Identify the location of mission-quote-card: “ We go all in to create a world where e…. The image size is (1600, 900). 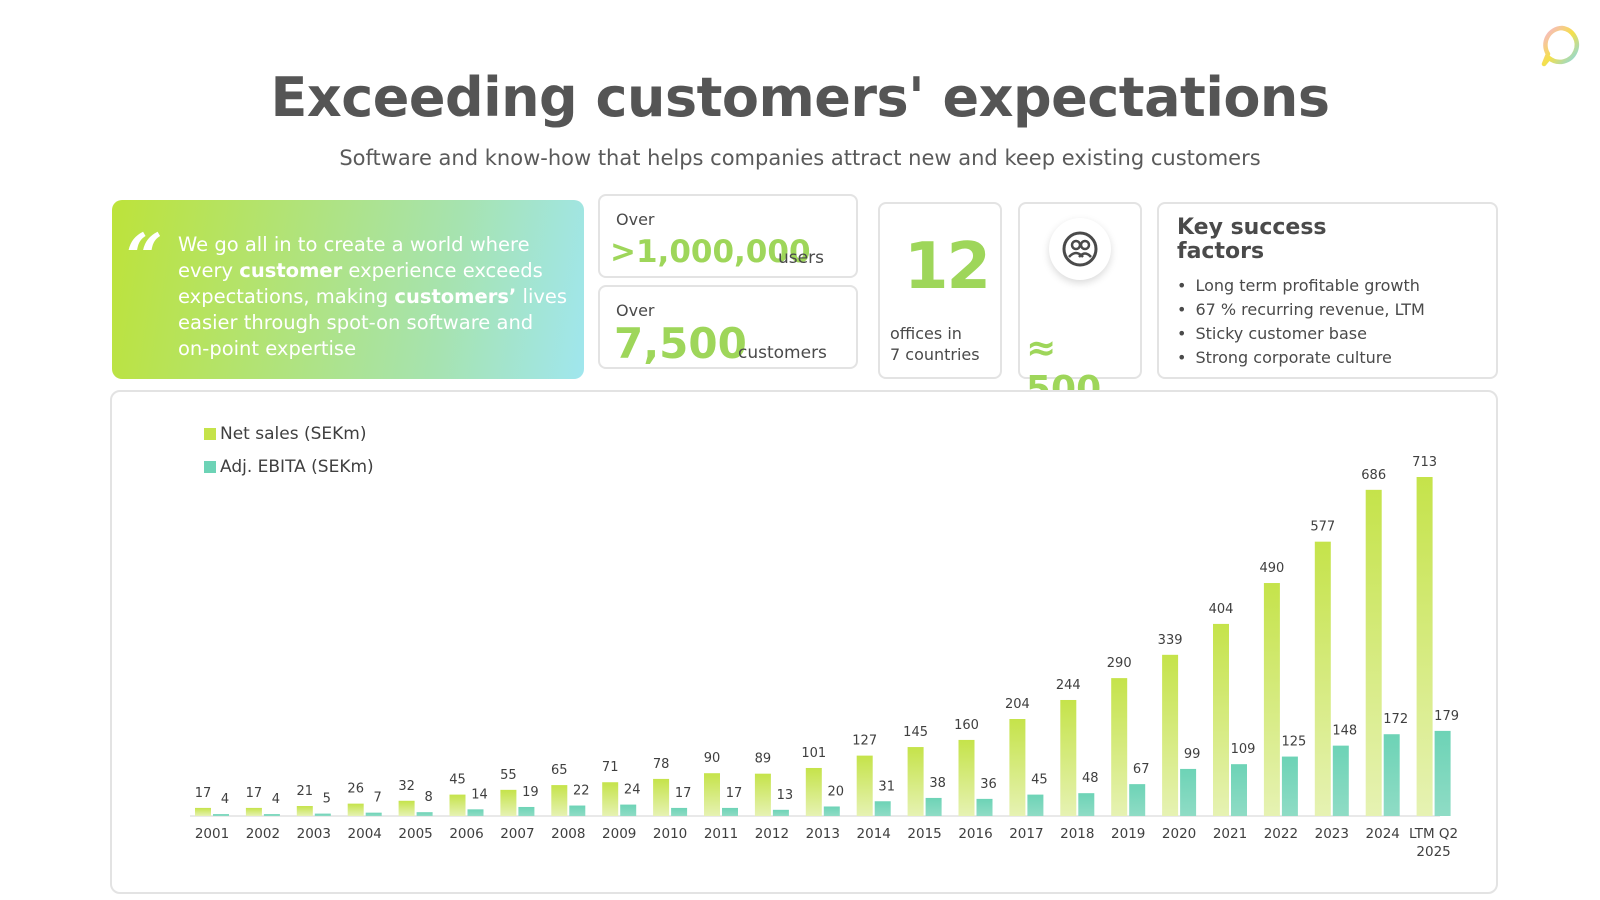
(348, 289).